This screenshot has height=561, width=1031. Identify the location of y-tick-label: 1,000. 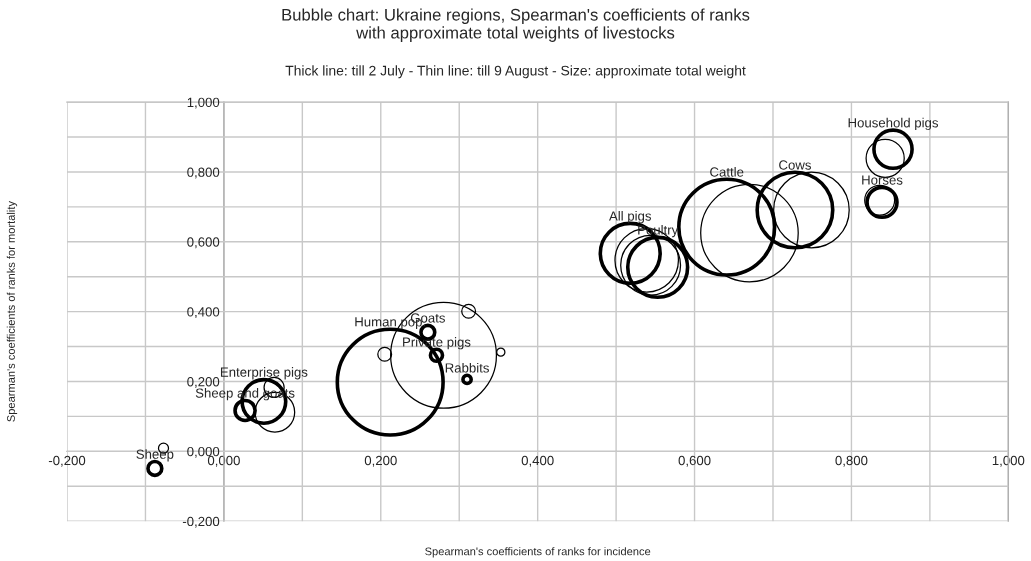
(203, 103).